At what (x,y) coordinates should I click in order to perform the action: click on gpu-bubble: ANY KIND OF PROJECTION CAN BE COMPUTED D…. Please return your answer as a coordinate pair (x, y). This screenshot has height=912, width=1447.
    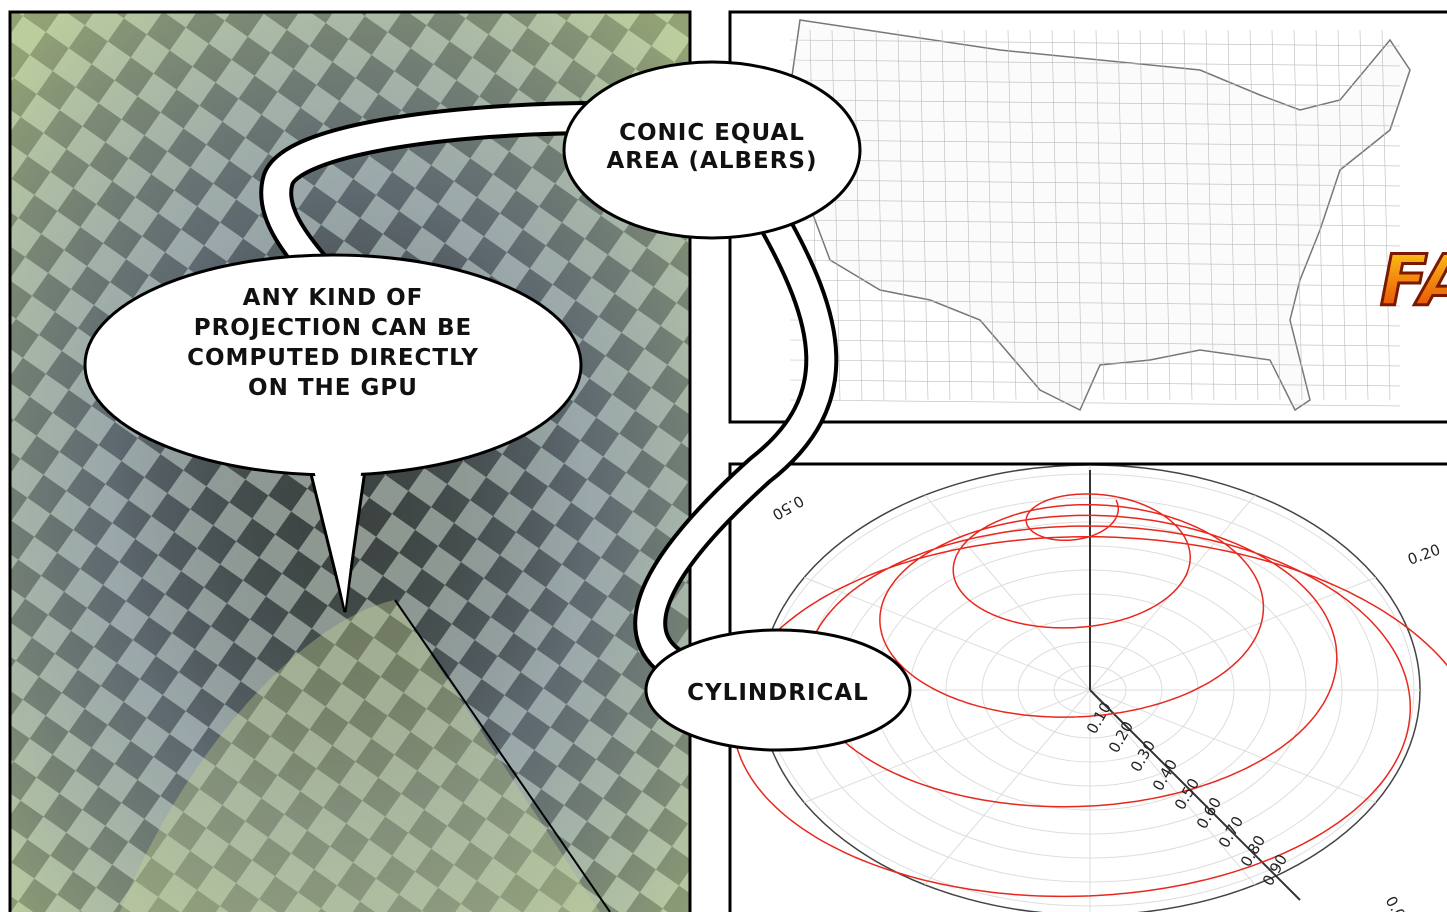
    Looking at the image, I should click on (333, 433).